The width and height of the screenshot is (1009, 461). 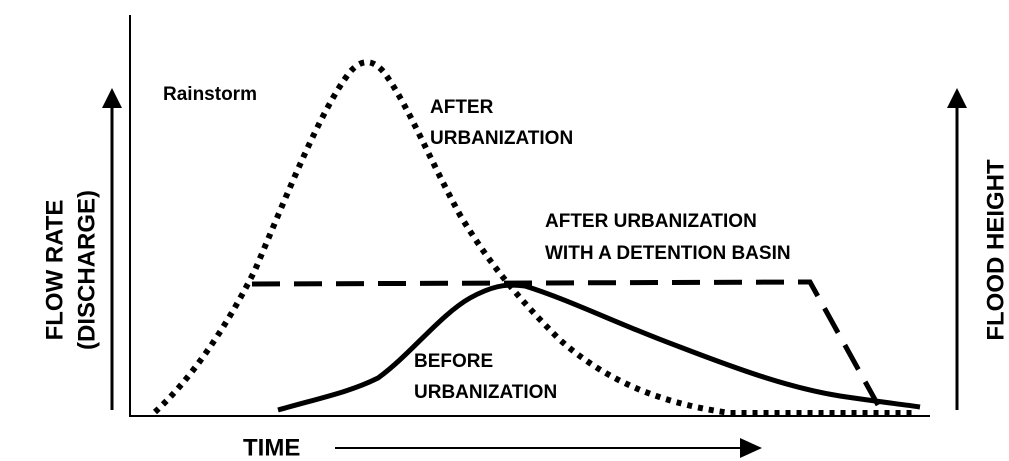 What do you see at coordinates (54, 270) in the screenshot?
I see `y-axis-label: FLOW RATE` at bounding box center [54, 270].